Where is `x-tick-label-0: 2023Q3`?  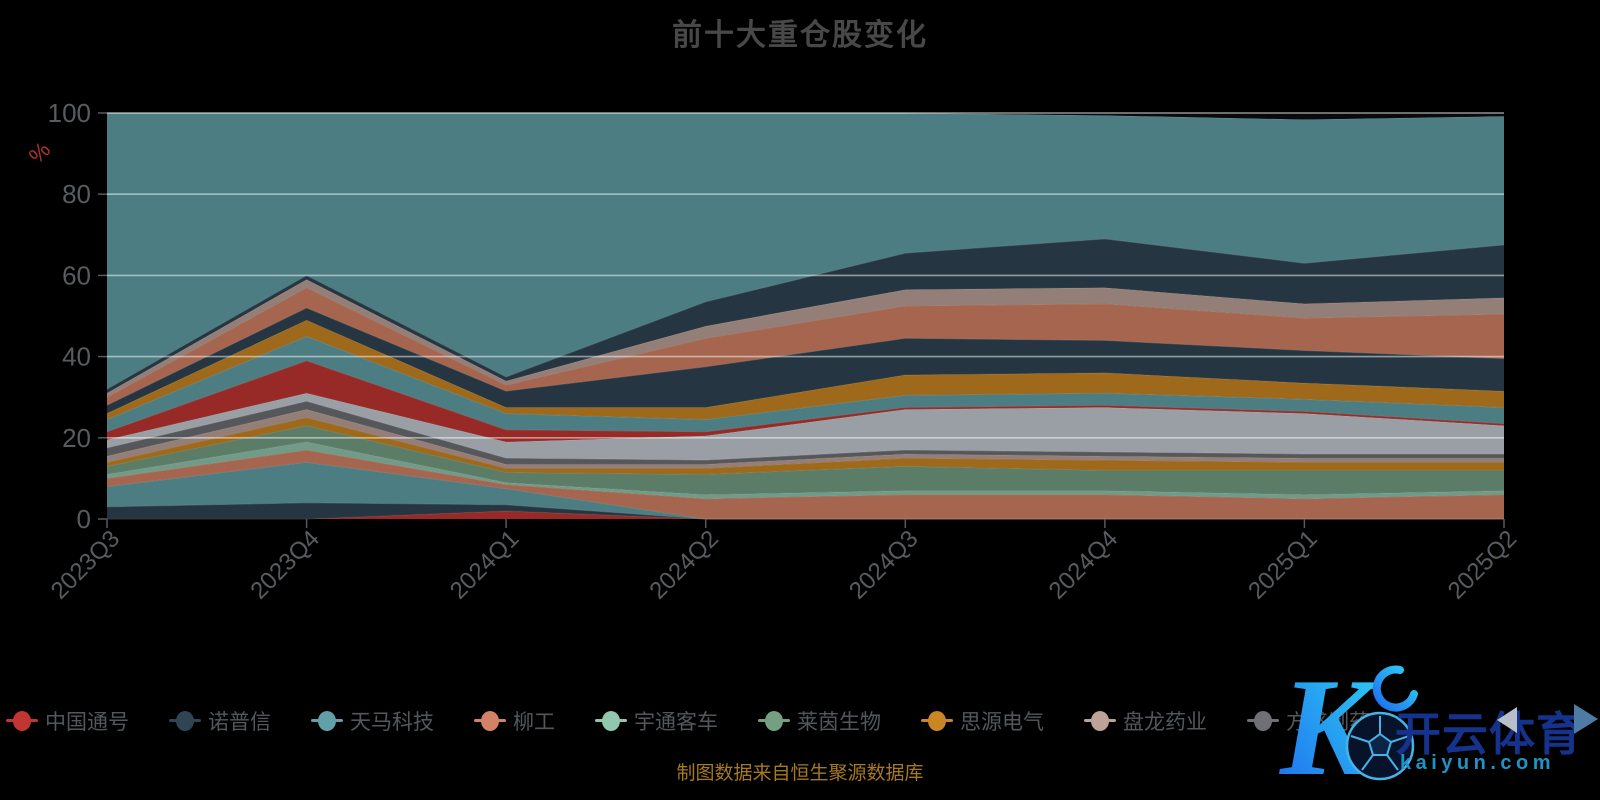 x-tick-label-0: 2023Q3 is located at coordinates (85, 564).